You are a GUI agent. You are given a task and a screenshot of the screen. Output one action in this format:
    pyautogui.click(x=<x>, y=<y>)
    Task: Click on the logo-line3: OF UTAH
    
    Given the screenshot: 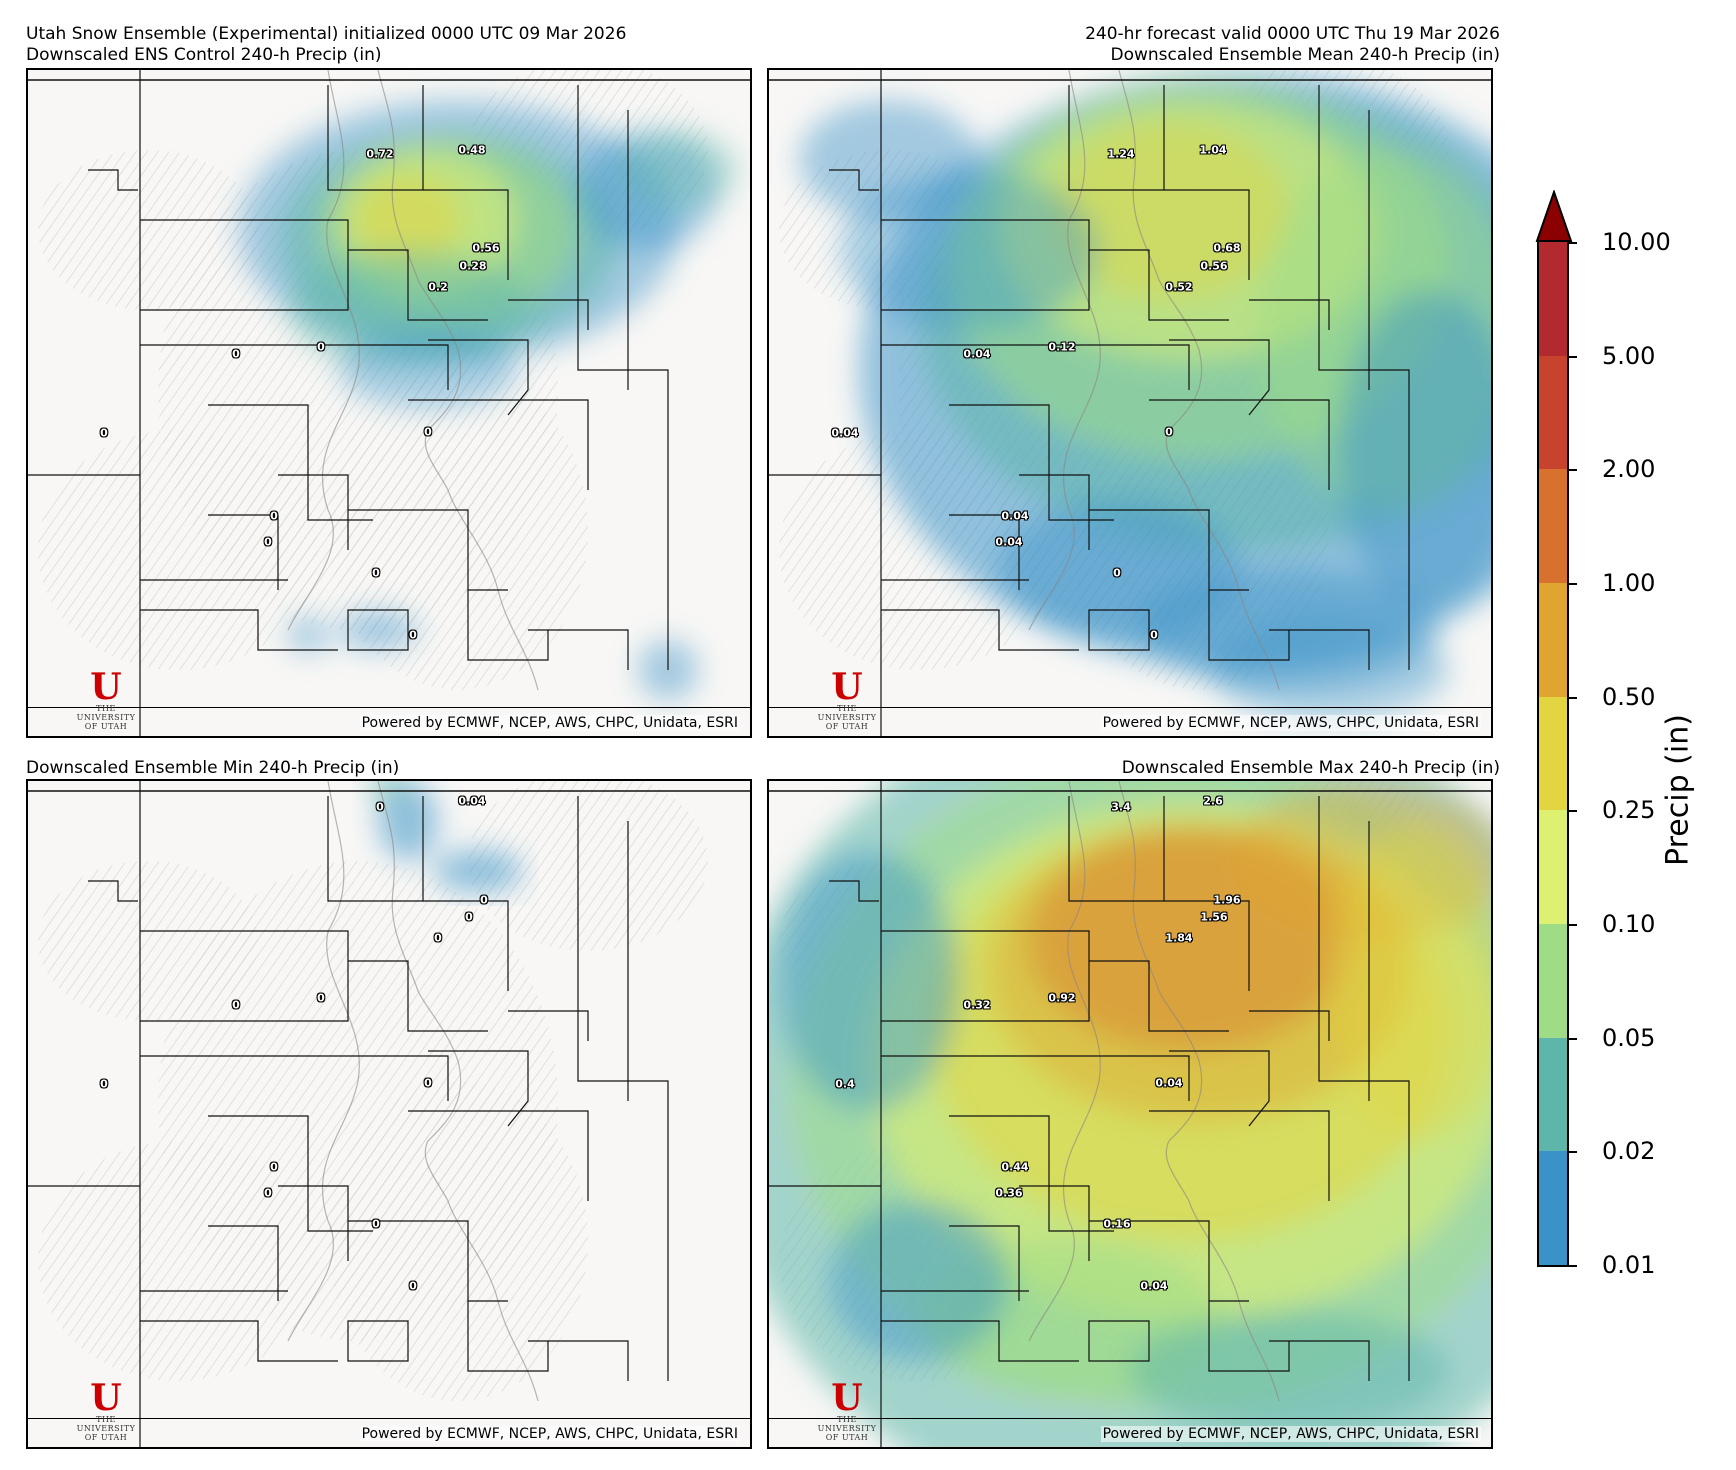 What is the action you would take?
    pyautogui.click(x=847, y=726)
    